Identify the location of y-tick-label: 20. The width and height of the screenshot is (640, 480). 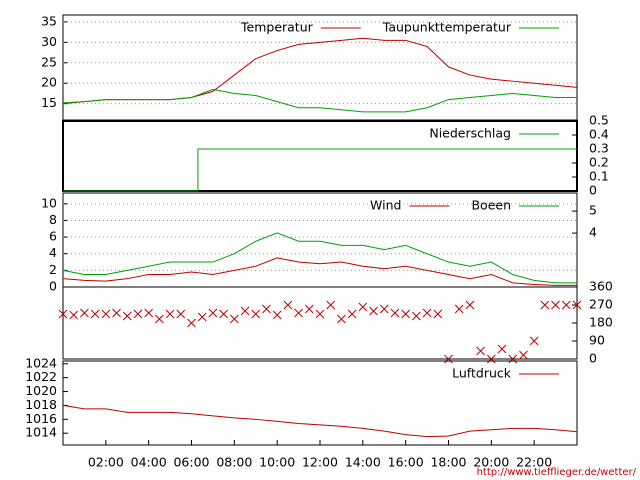
(49, 82).